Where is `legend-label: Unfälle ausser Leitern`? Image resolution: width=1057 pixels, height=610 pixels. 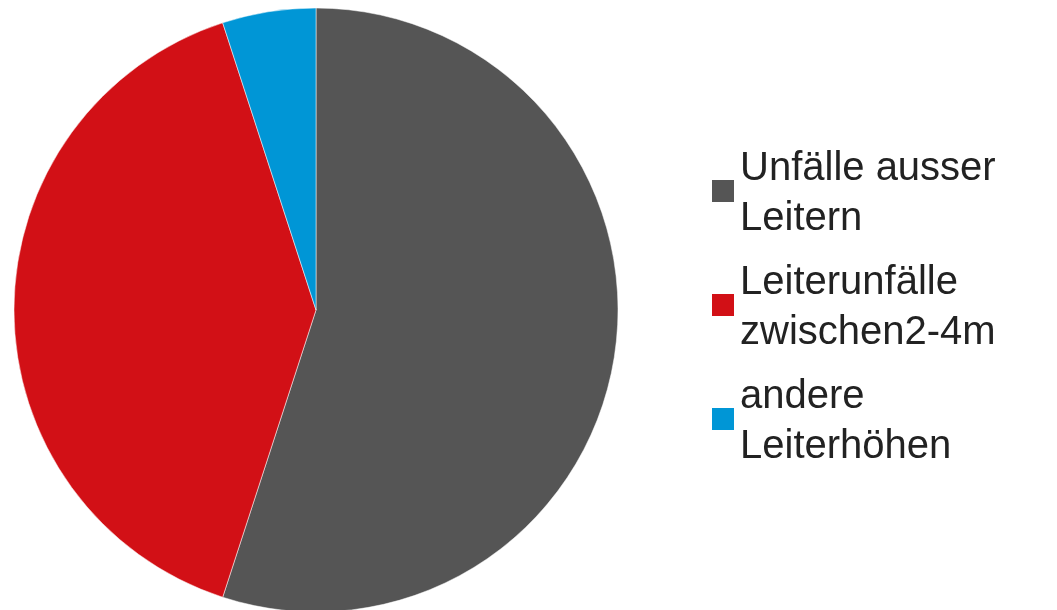
legend-label: Unfälle ausser Leitern is located at coordinates (873, 191).